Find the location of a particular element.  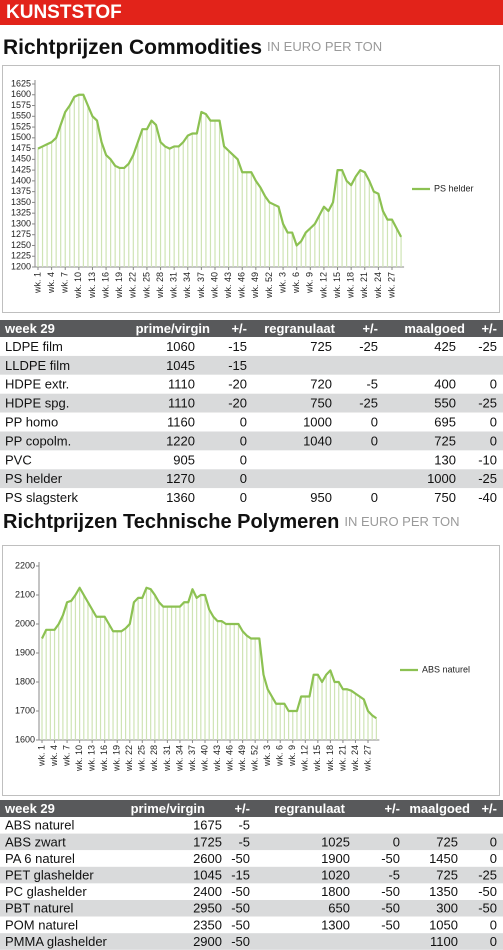

y-tick-label: 1275 is located at coordinates (21, 234).